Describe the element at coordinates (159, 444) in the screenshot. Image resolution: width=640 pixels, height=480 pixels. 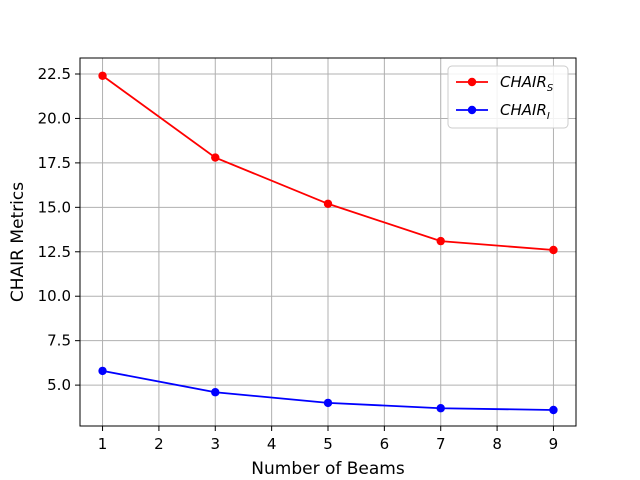
I see `x-tick-label: 2` at that location.